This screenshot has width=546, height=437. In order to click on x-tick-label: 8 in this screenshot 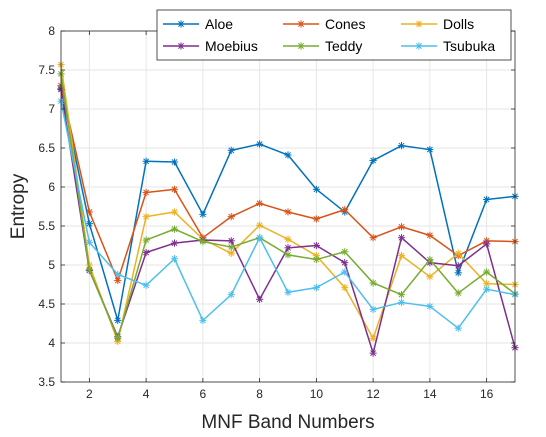, I will do `click(259, 394)`.